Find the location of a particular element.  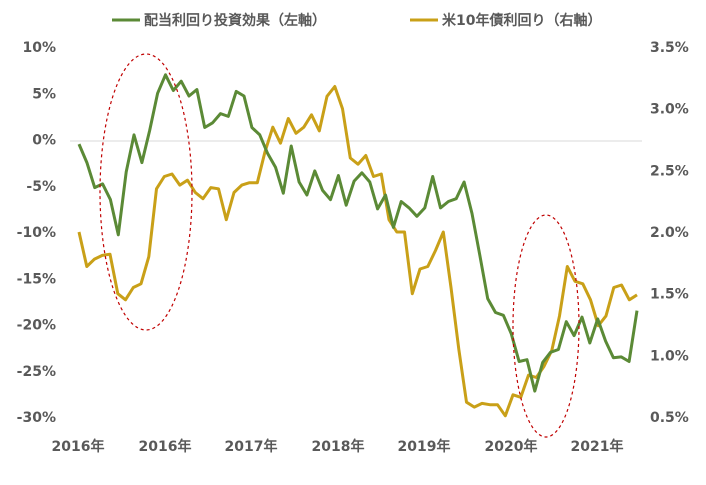

left-axis-tick-label: -10% is located at coordinates (36, 233).